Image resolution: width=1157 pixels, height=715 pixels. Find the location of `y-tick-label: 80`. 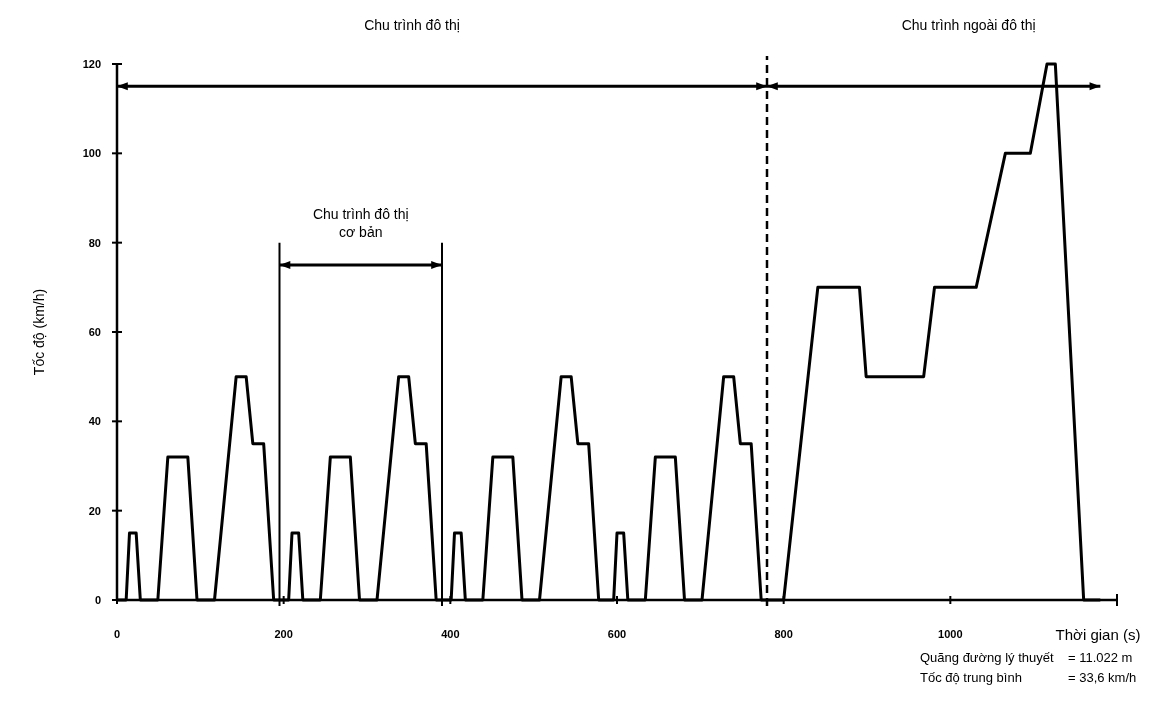

y-tick-label: 80 is located at coordinates (94, 242).